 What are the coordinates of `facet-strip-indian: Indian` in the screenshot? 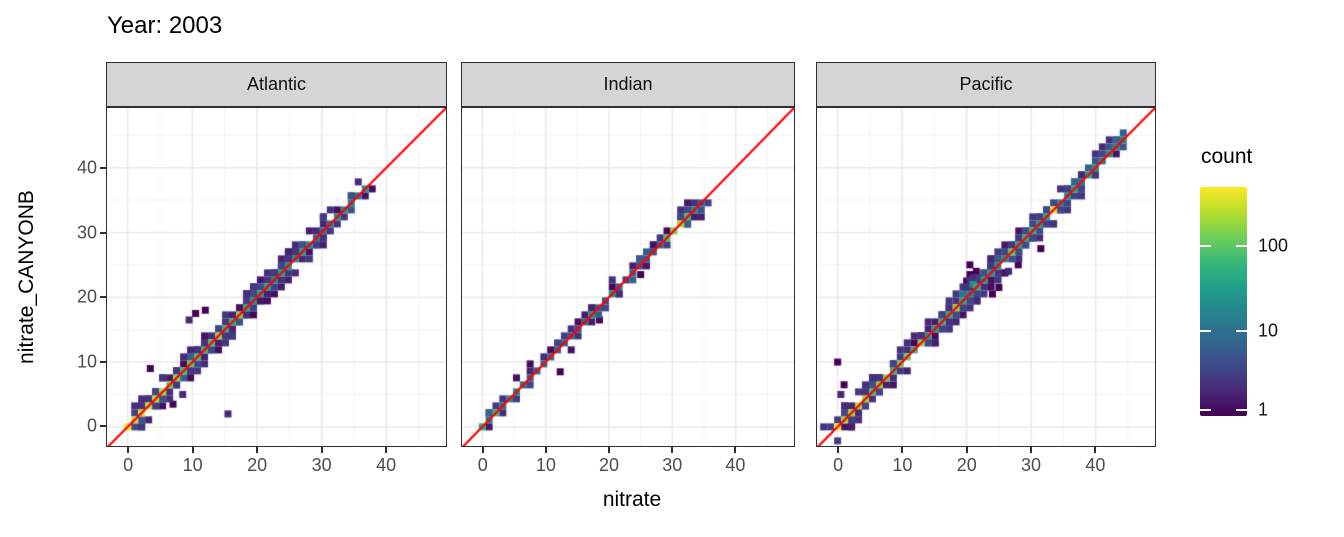 It's located at (628, 84).